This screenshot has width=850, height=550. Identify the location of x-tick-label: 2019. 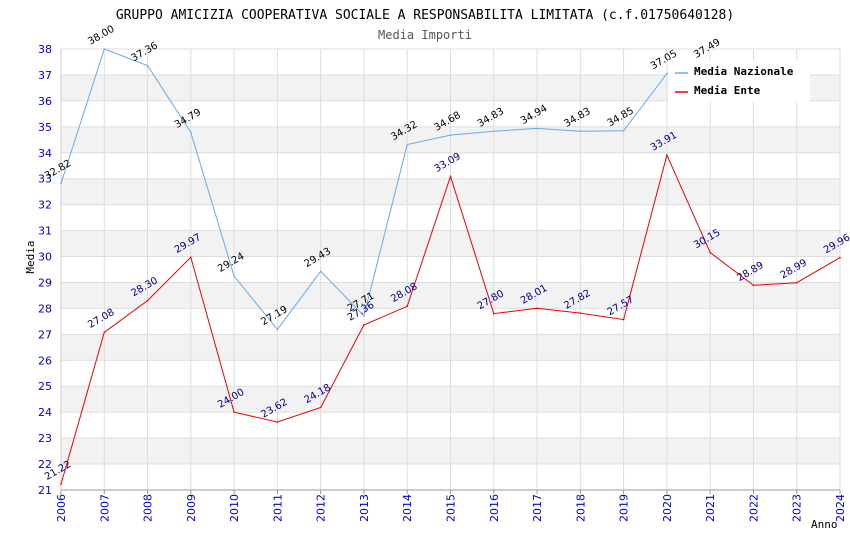
(624, 508).